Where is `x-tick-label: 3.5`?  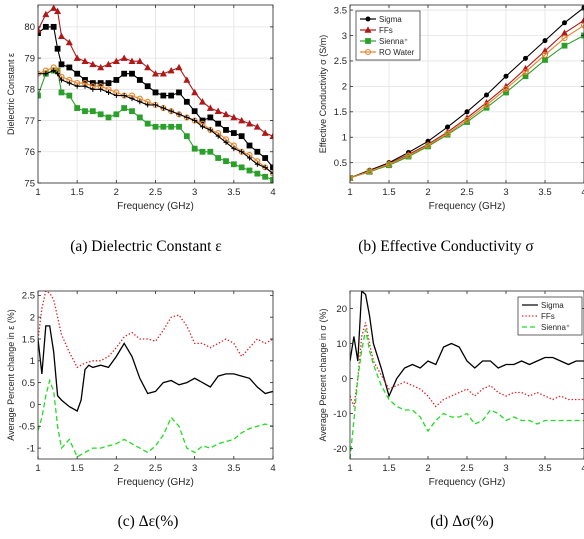
x-tick-label: 3.5 is located at coordinates (233, 468).